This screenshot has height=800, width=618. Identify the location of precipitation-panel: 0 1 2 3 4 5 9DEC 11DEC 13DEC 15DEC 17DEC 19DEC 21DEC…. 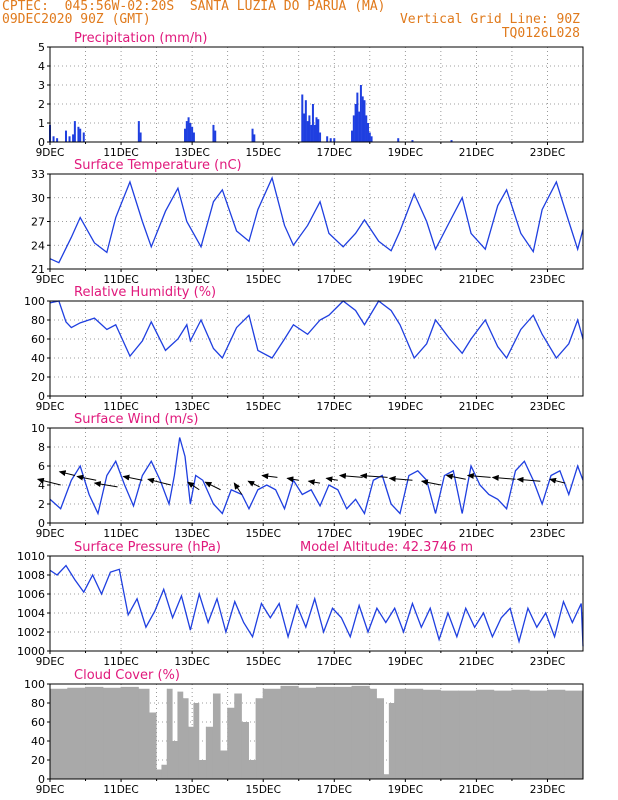
(310, 95).